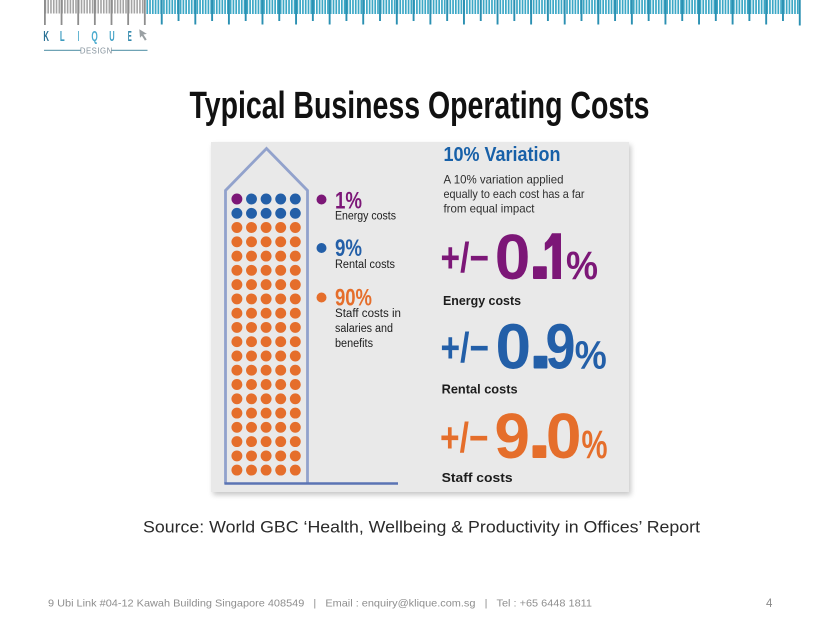 This screenshot has width=840, height=630. What do you see at coordinates (477, 477) in the screenshot?
I see `svg-text: Staff costs` at bounding box center [477, 477].